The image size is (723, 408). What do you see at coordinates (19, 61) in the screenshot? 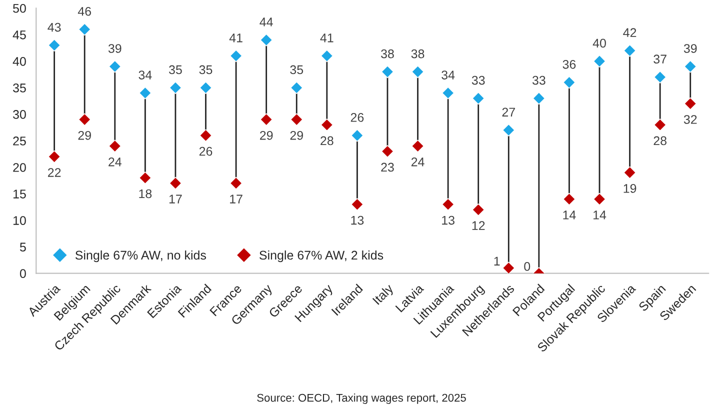
I see `y-tick-label: 40` at bounding box center [19, 61].